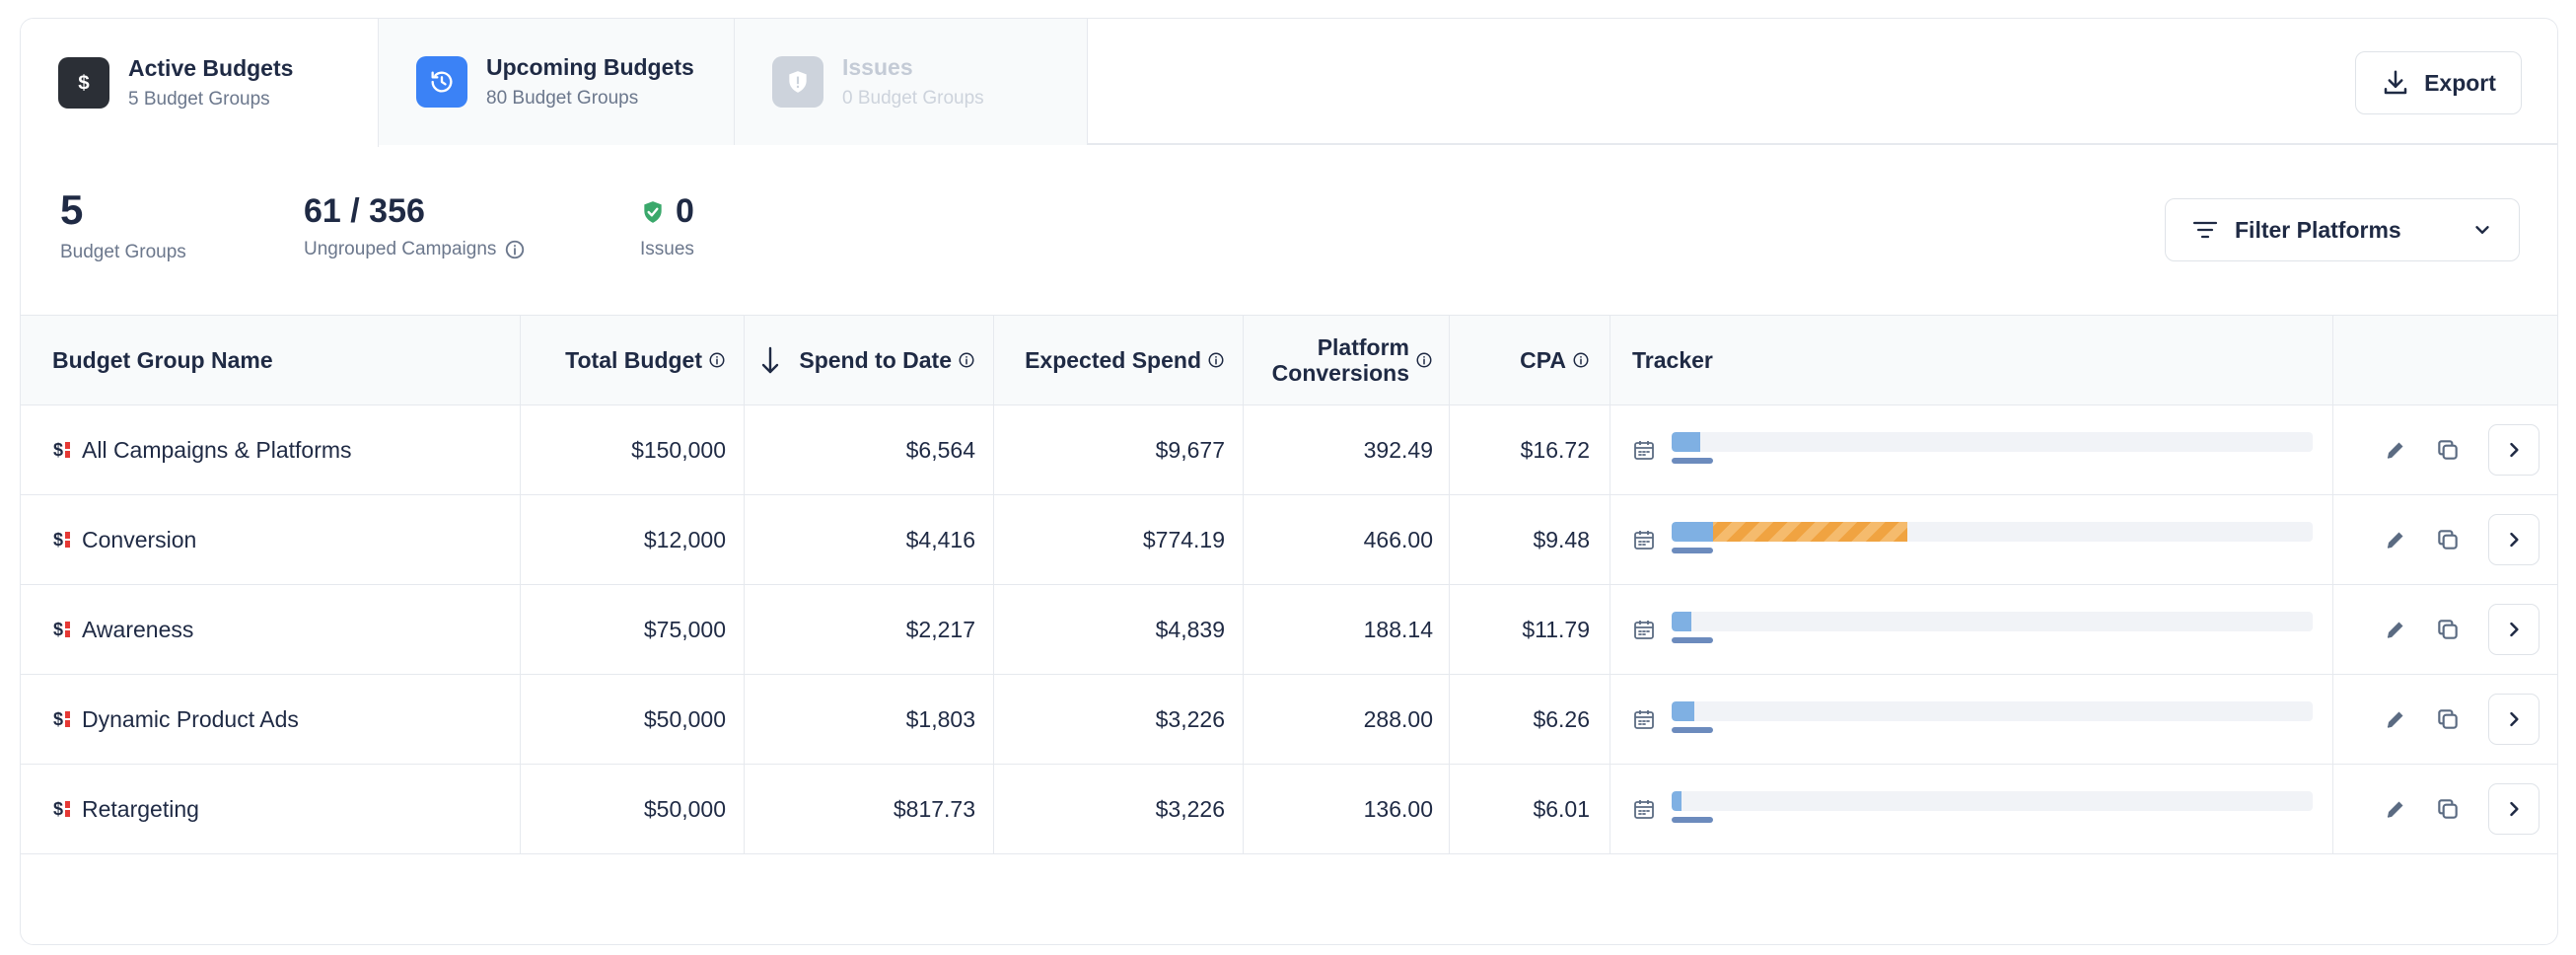 The image size is (2576, 955). What do you see at coordinates (1113, 359) in the screenshot?
I see `header-label: Expected Spend` at bounding box center [1113, 359].